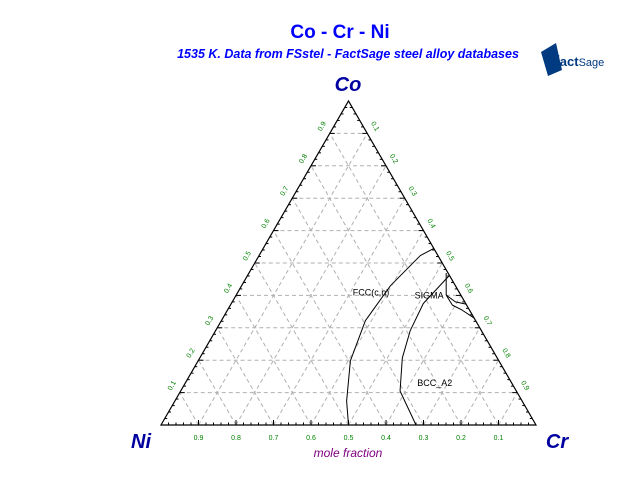 The width and height of the screenshot is (640, 504). I want to click on tick-label-co: 0.5, so click(247, 256).